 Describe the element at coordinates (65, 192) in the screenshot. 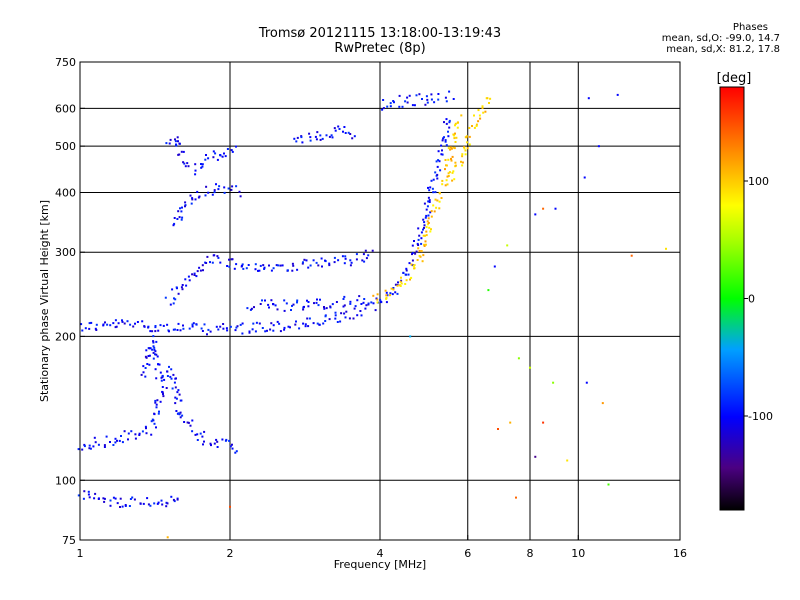

I see `y-tick-label: 400` at that location.